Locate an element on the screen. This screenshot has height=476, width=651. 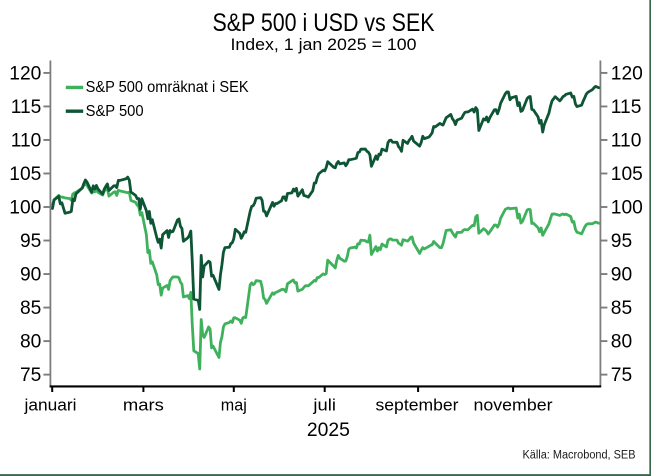
svg-text: S&P 500 i USD vs SEK is located at coordinates (324, 23).